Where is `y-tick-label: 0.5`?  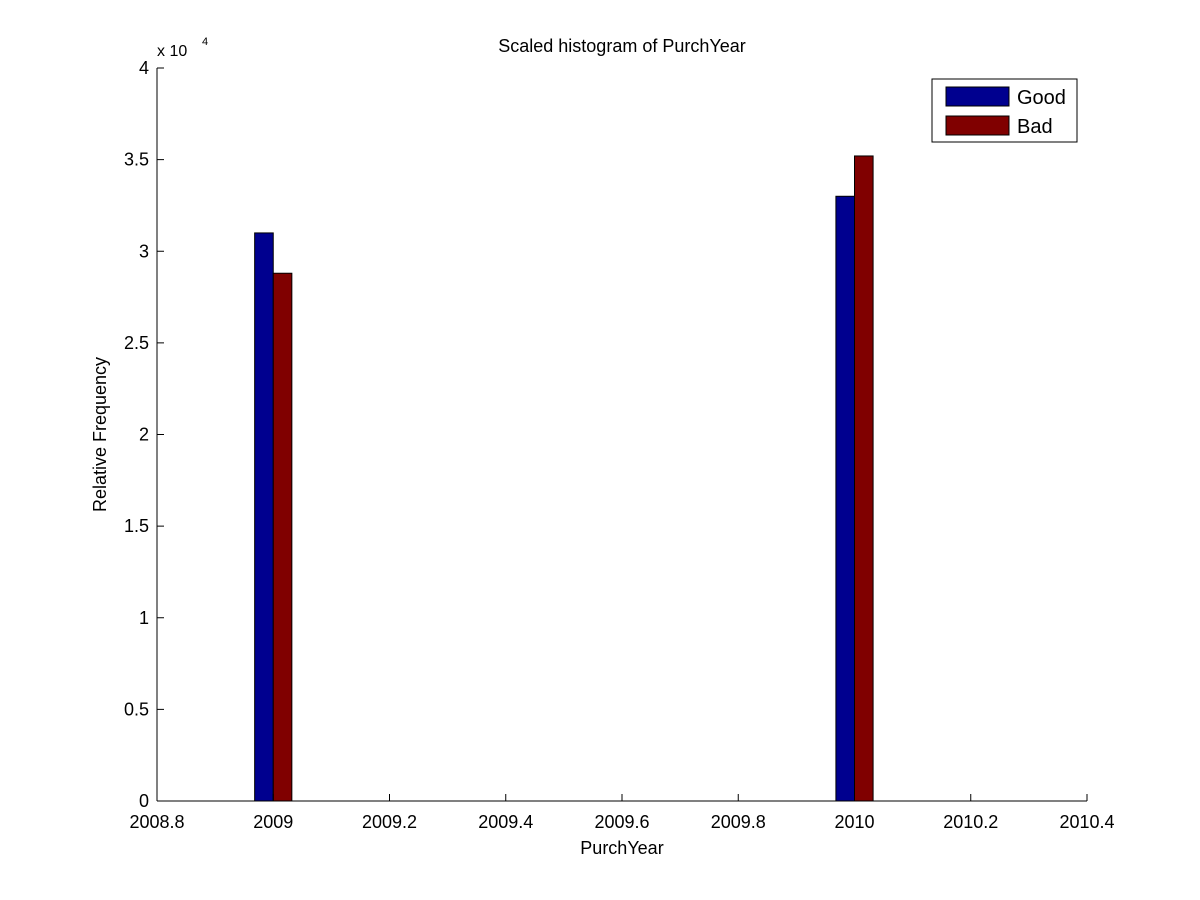
y-tick-label: 0.5 is located at coordinates (136, 709).